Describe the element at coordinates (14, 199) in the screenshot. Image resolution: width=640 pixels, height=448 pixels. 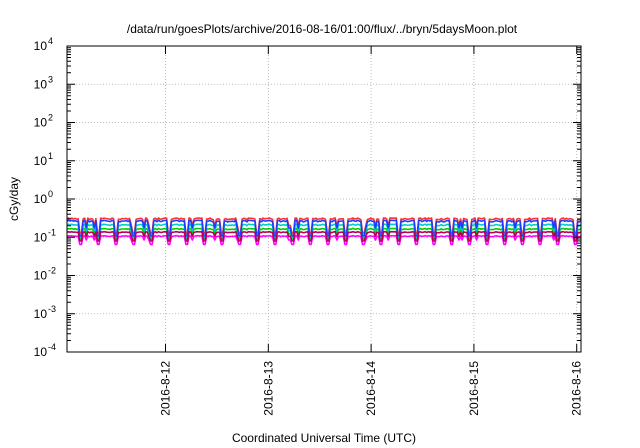
I see `y-axis-label: cGy/day` at that location.